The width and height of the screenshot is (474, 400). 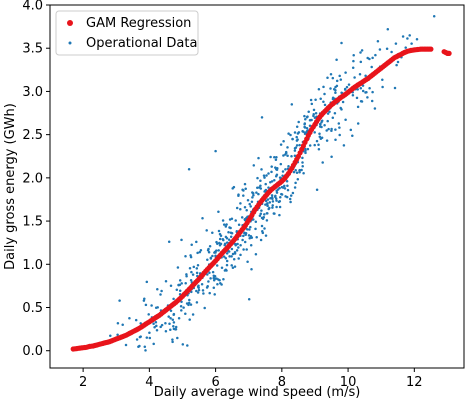 What do you see at coordinates (32, 178) in the screenshot?
I see `y-tick-label: 2.0` at bounding box center [32, 178].